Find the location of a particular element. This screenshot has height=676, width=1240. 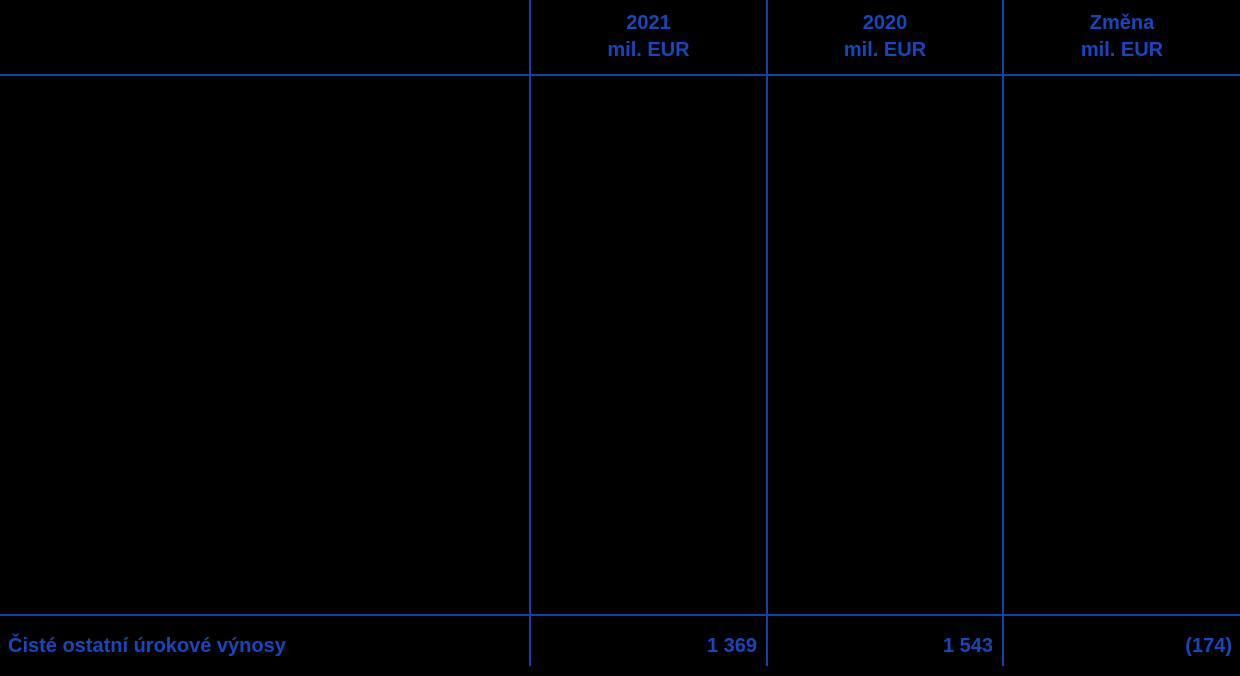

total-row-divider-line is located at coordinates (620, 615).